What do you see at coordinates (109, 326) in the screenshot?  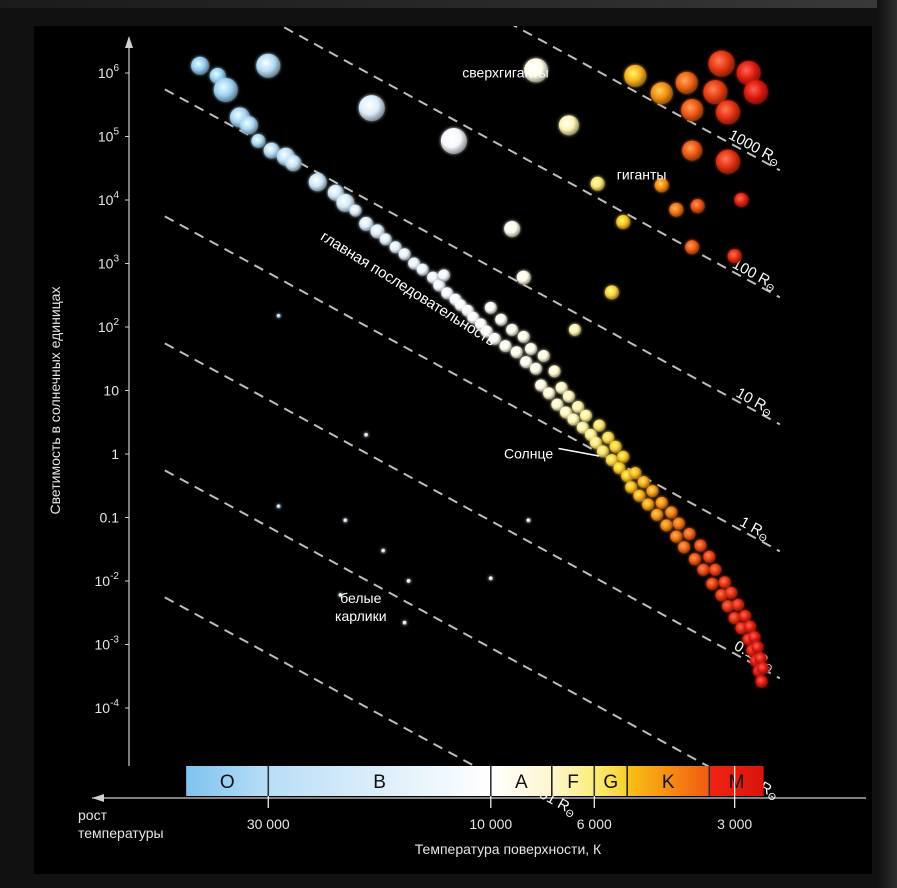 I see `y-tick-label: 10²` at bounding box center [109, 326].